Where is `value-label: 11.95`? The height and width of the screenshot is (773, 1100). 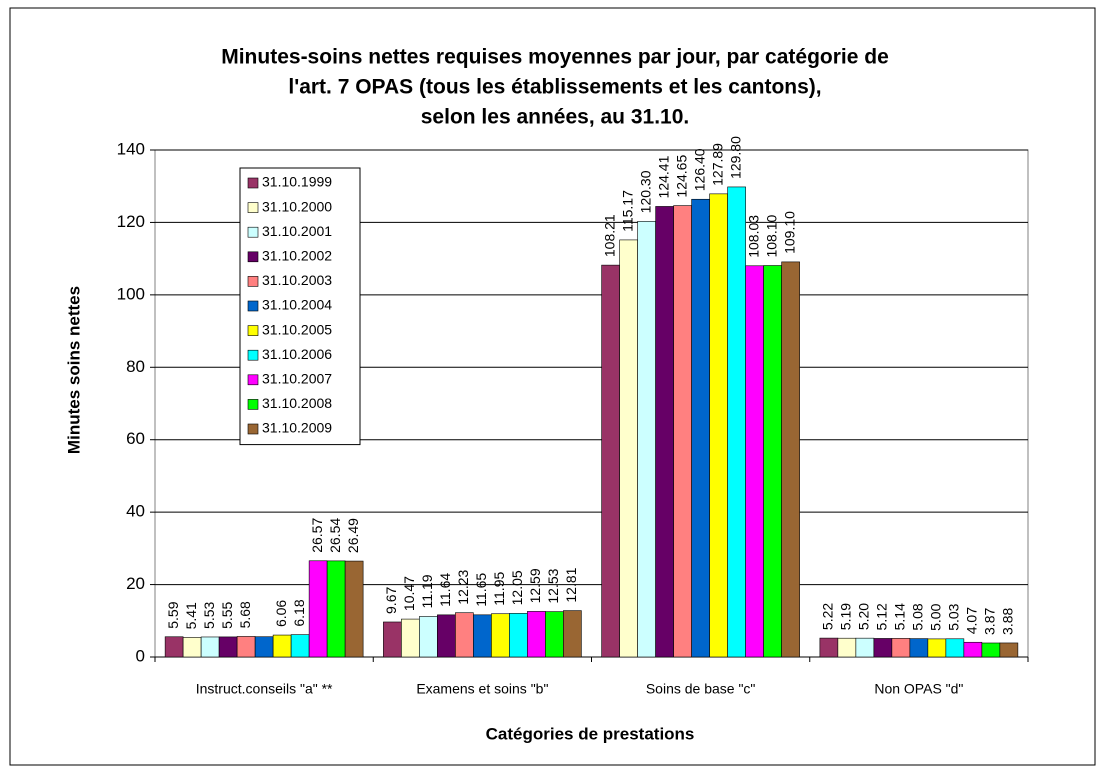
value-label: 11.95 is located at coordinates (499, 589).